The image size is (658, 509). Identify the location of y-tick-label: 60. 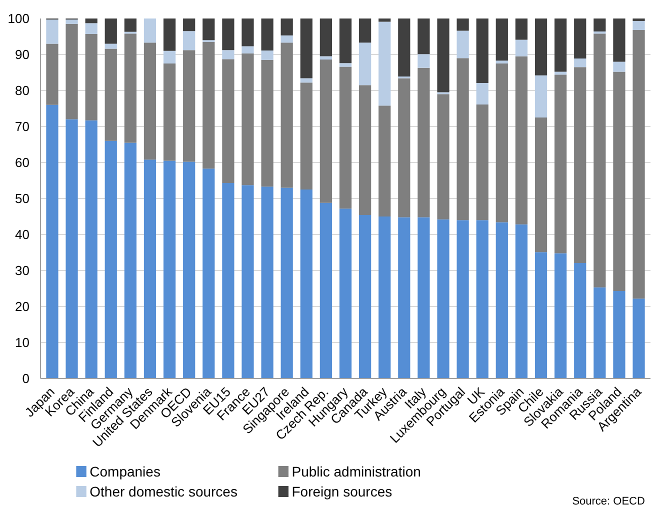
(22, 162).